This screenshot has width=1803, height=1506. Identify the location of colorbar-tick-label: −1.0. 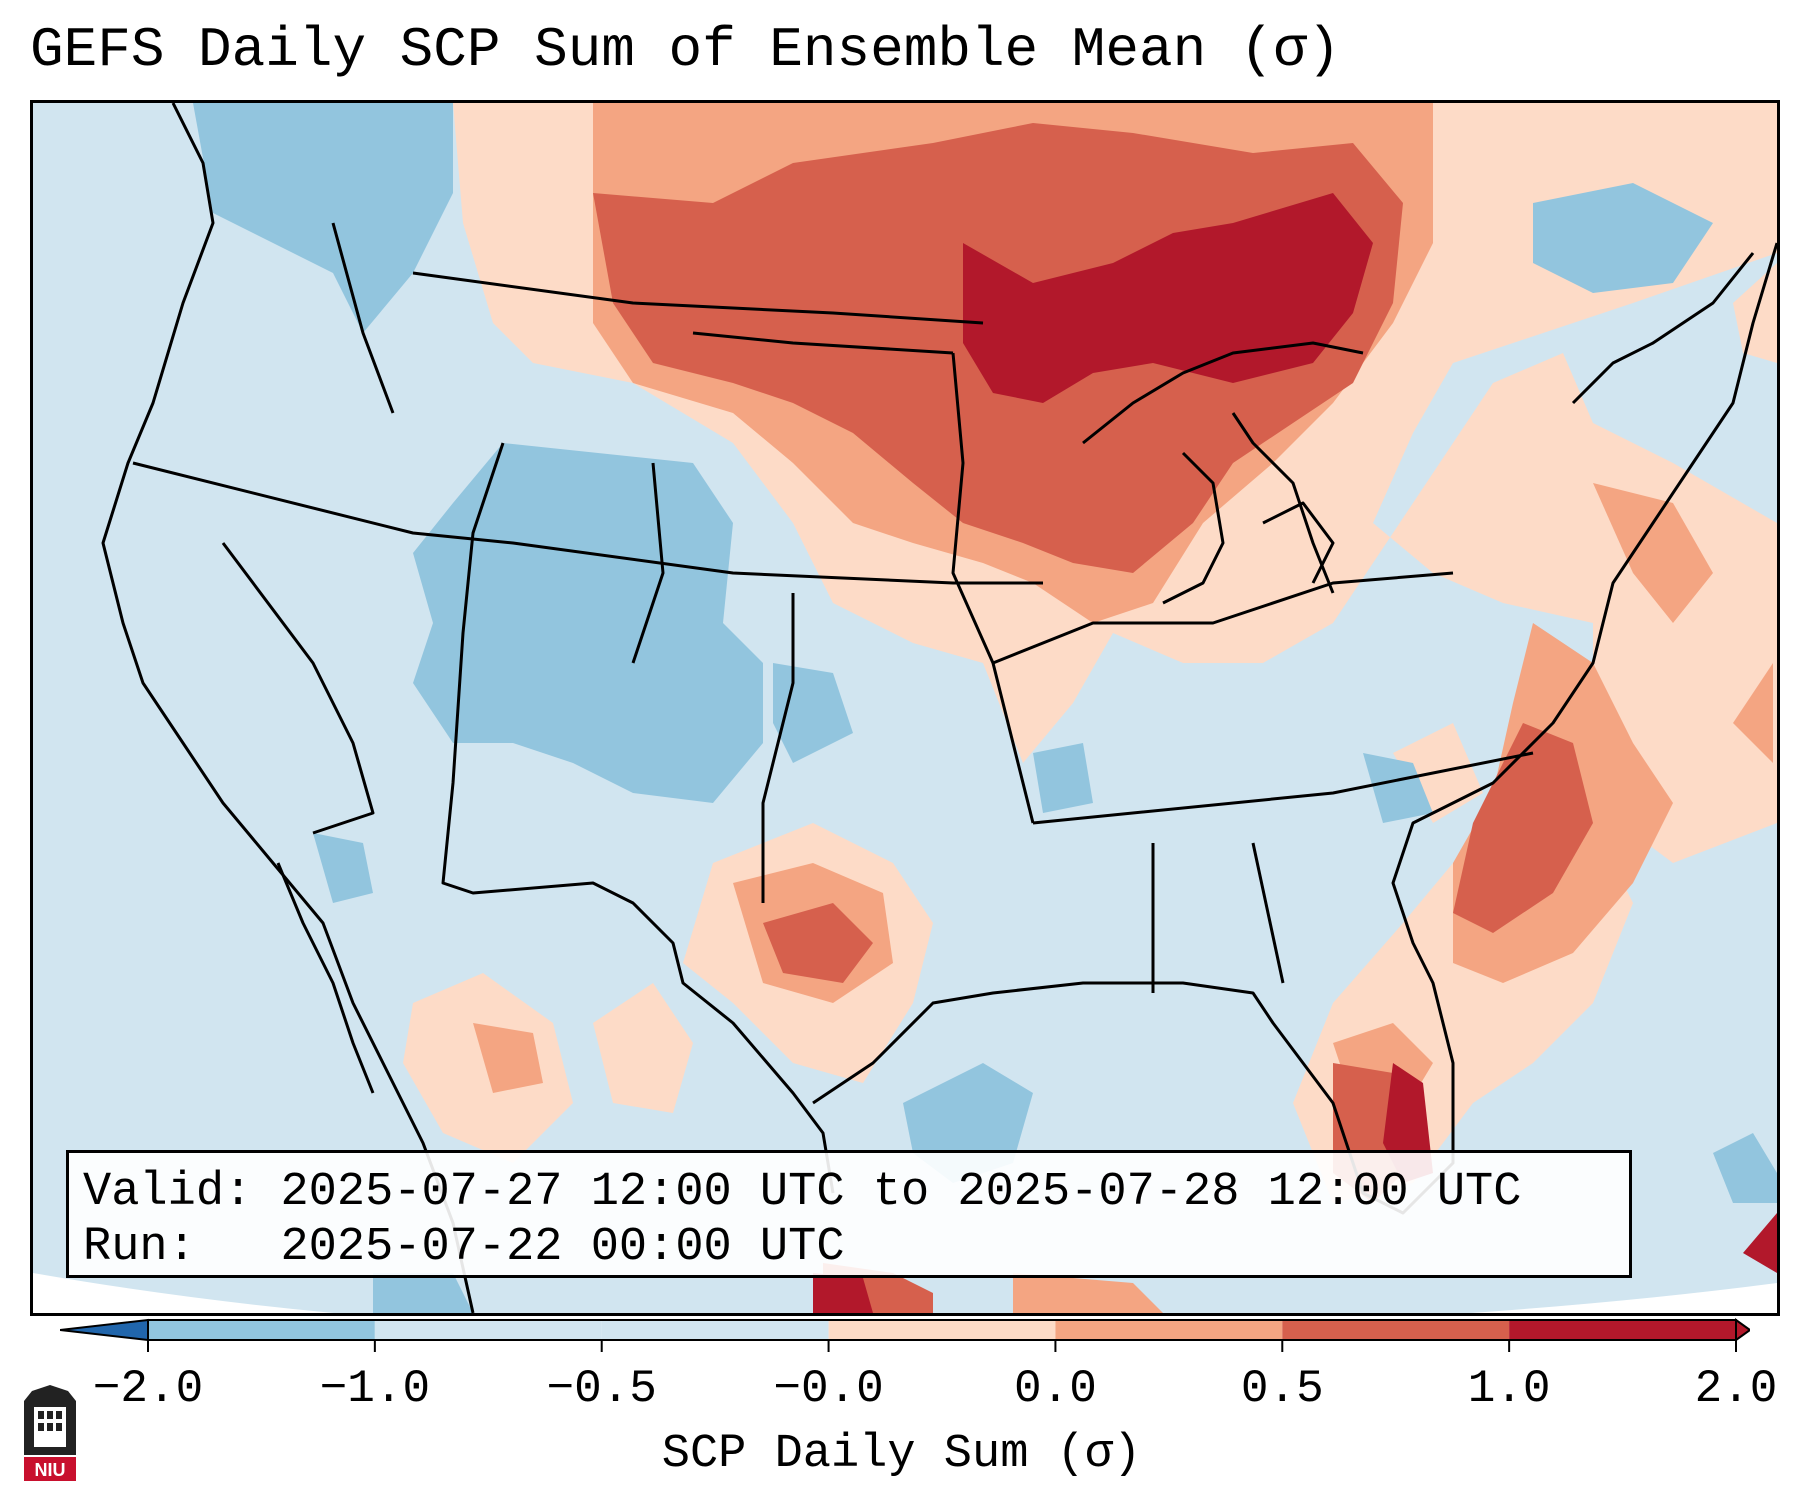
(375, 1389).